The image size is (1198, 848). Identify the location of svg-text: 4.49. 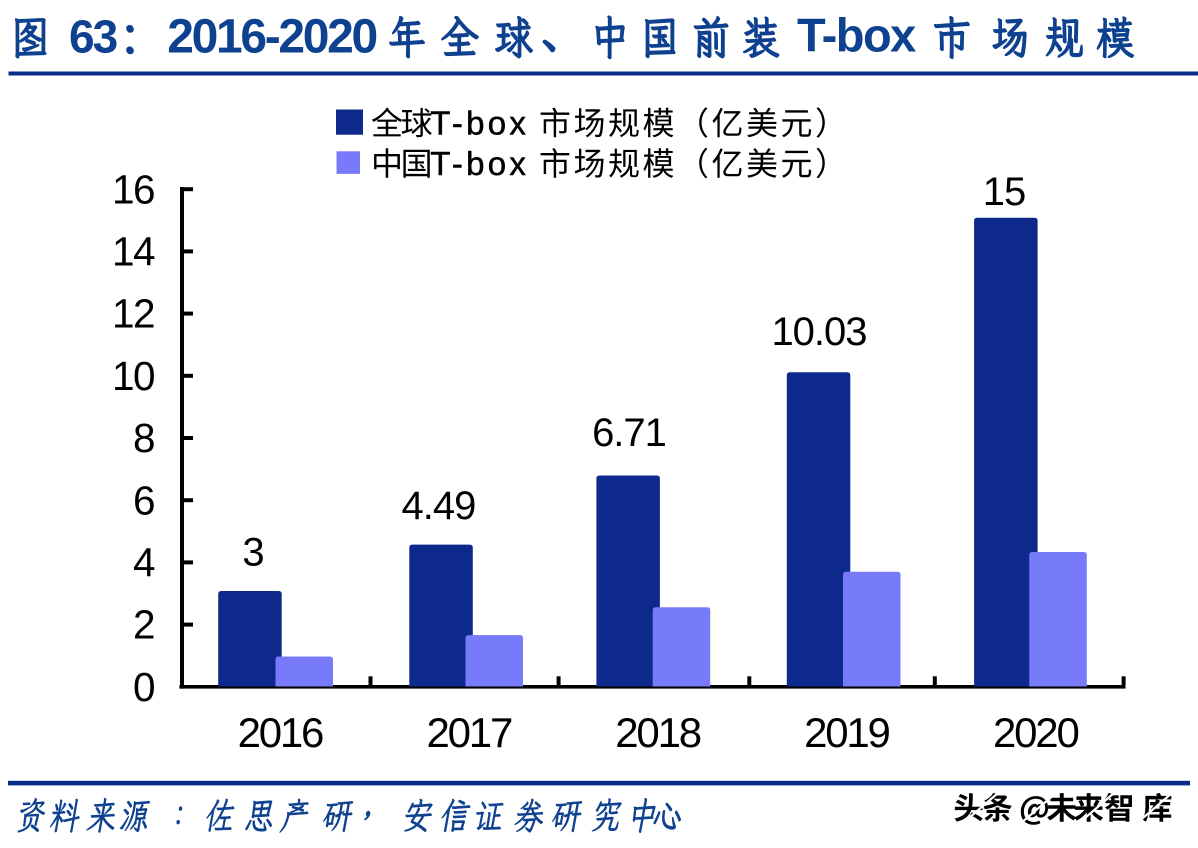
(438, 506).